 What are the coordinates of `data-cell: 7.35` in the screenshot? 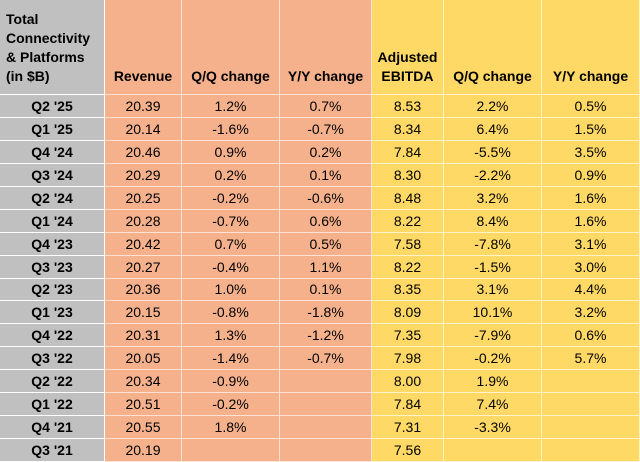 It's located at (408, 336).